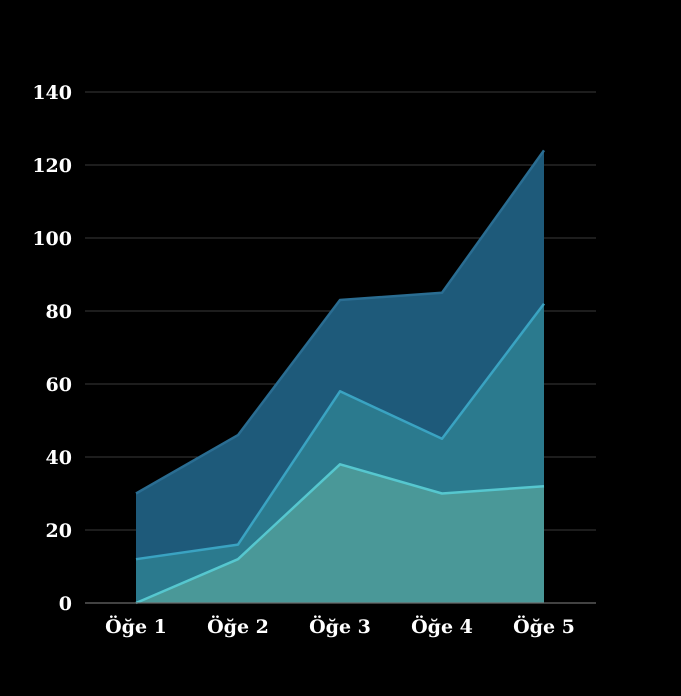  Describe the element at coordinates (52, 93) in the screenshot. I see `y-tick-label-140: 140` at that location.